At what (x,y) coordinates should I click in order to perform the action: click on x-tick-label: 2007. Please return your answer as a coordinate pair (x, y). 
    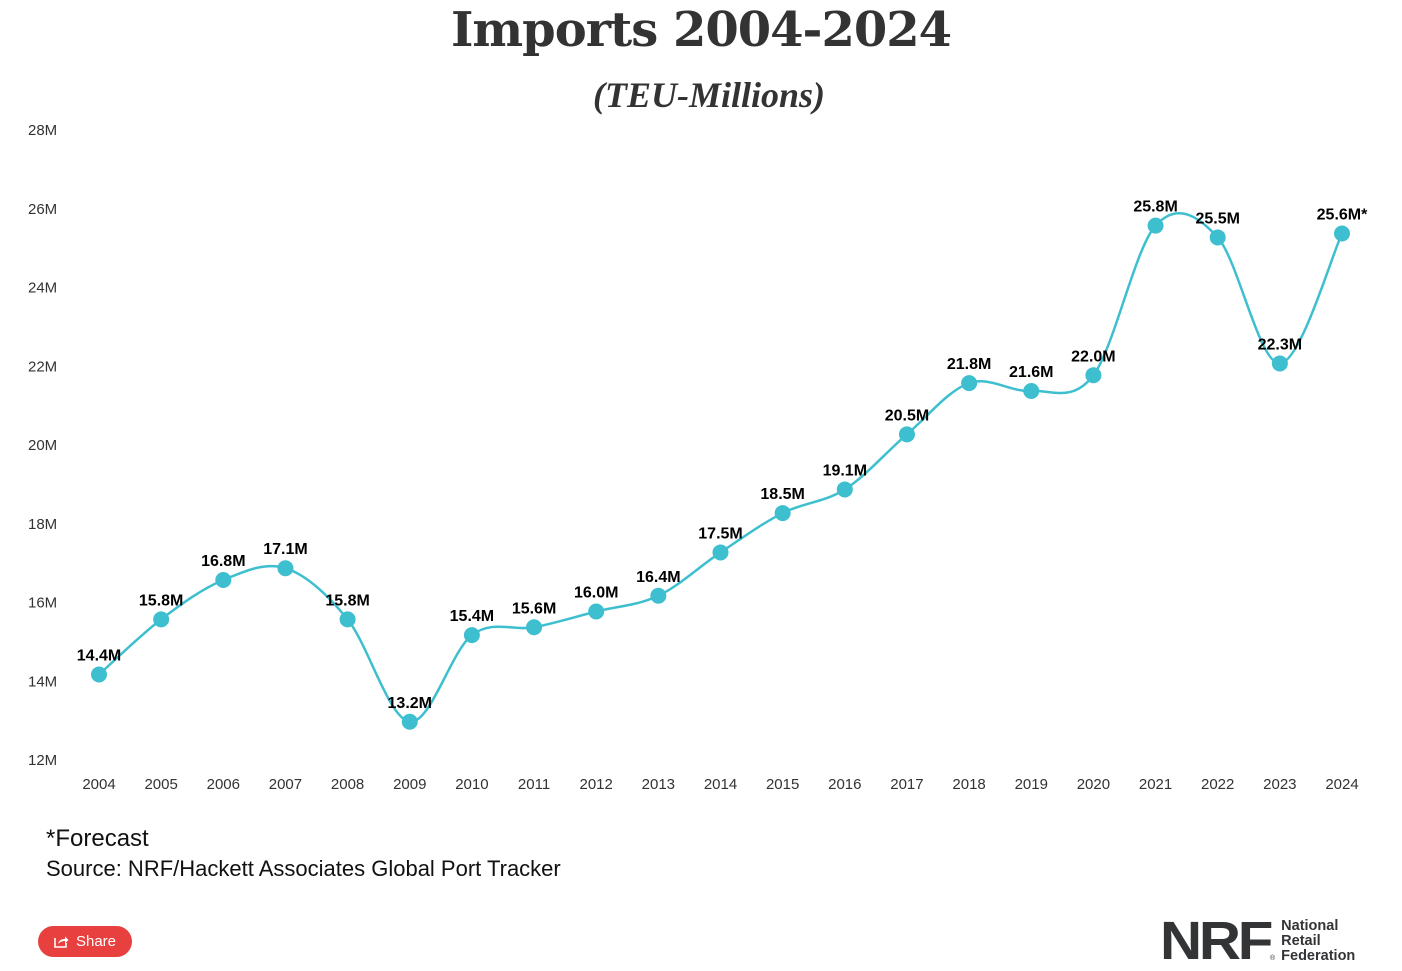
    Looking at the image, I should click on (285, 784).